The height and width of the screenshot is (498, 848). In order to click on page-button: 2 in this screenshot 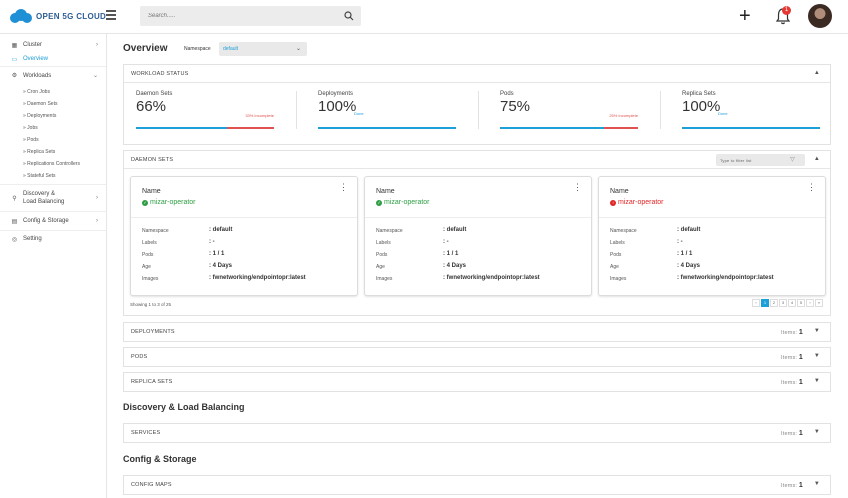, I will do `click(774, 303)`.